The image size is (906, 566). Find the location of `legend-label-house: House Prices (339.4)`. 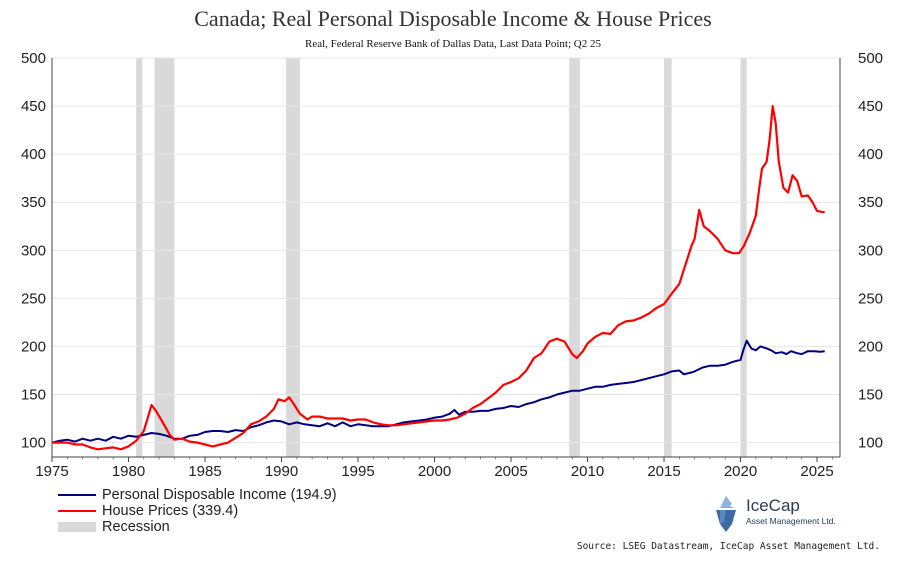

legend-label-house: House Prices (339.4) is located at coordinates (170, 511).